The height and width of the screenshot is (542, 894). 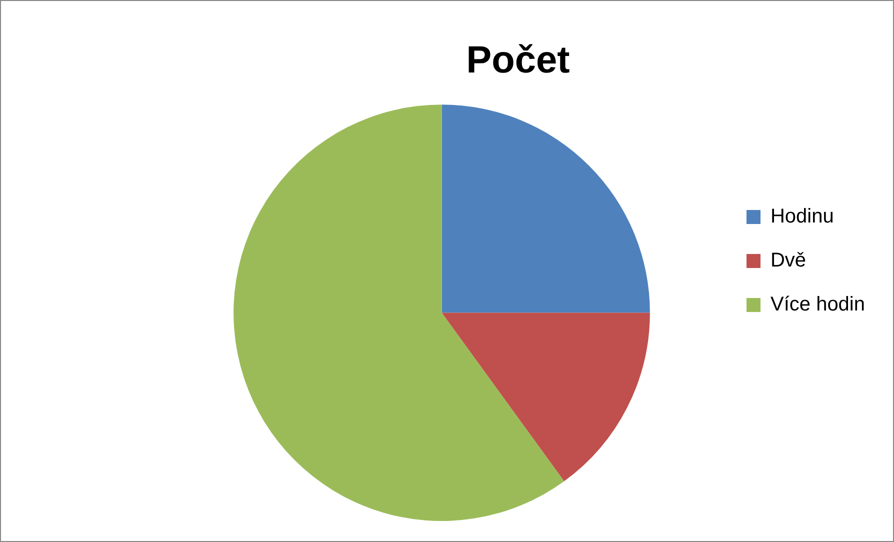 I want to click on legend-label: Hodinu, so click(x=802, y=217).